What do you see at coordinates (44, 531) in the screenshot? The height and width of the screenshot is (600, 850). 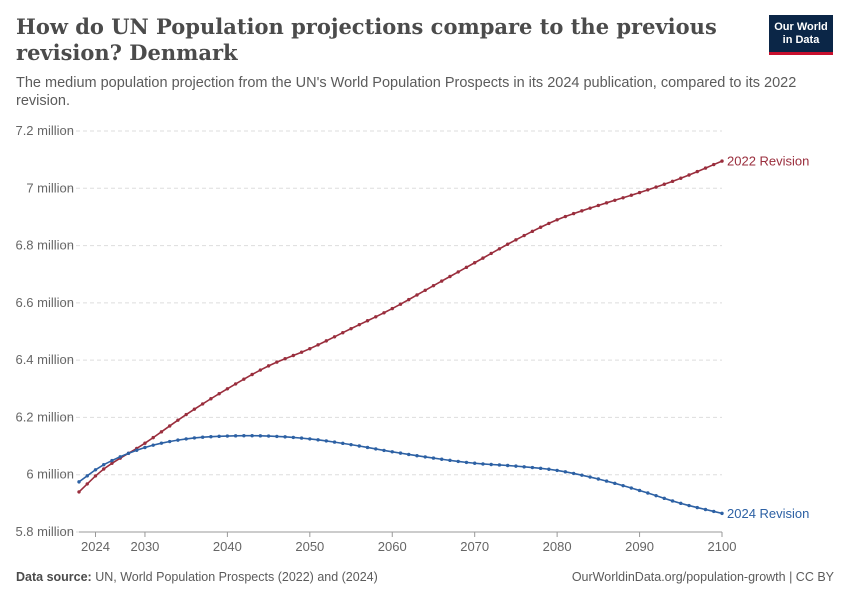 I see `y-tick-label: 5.8 million` at bounding box center [44, 531].